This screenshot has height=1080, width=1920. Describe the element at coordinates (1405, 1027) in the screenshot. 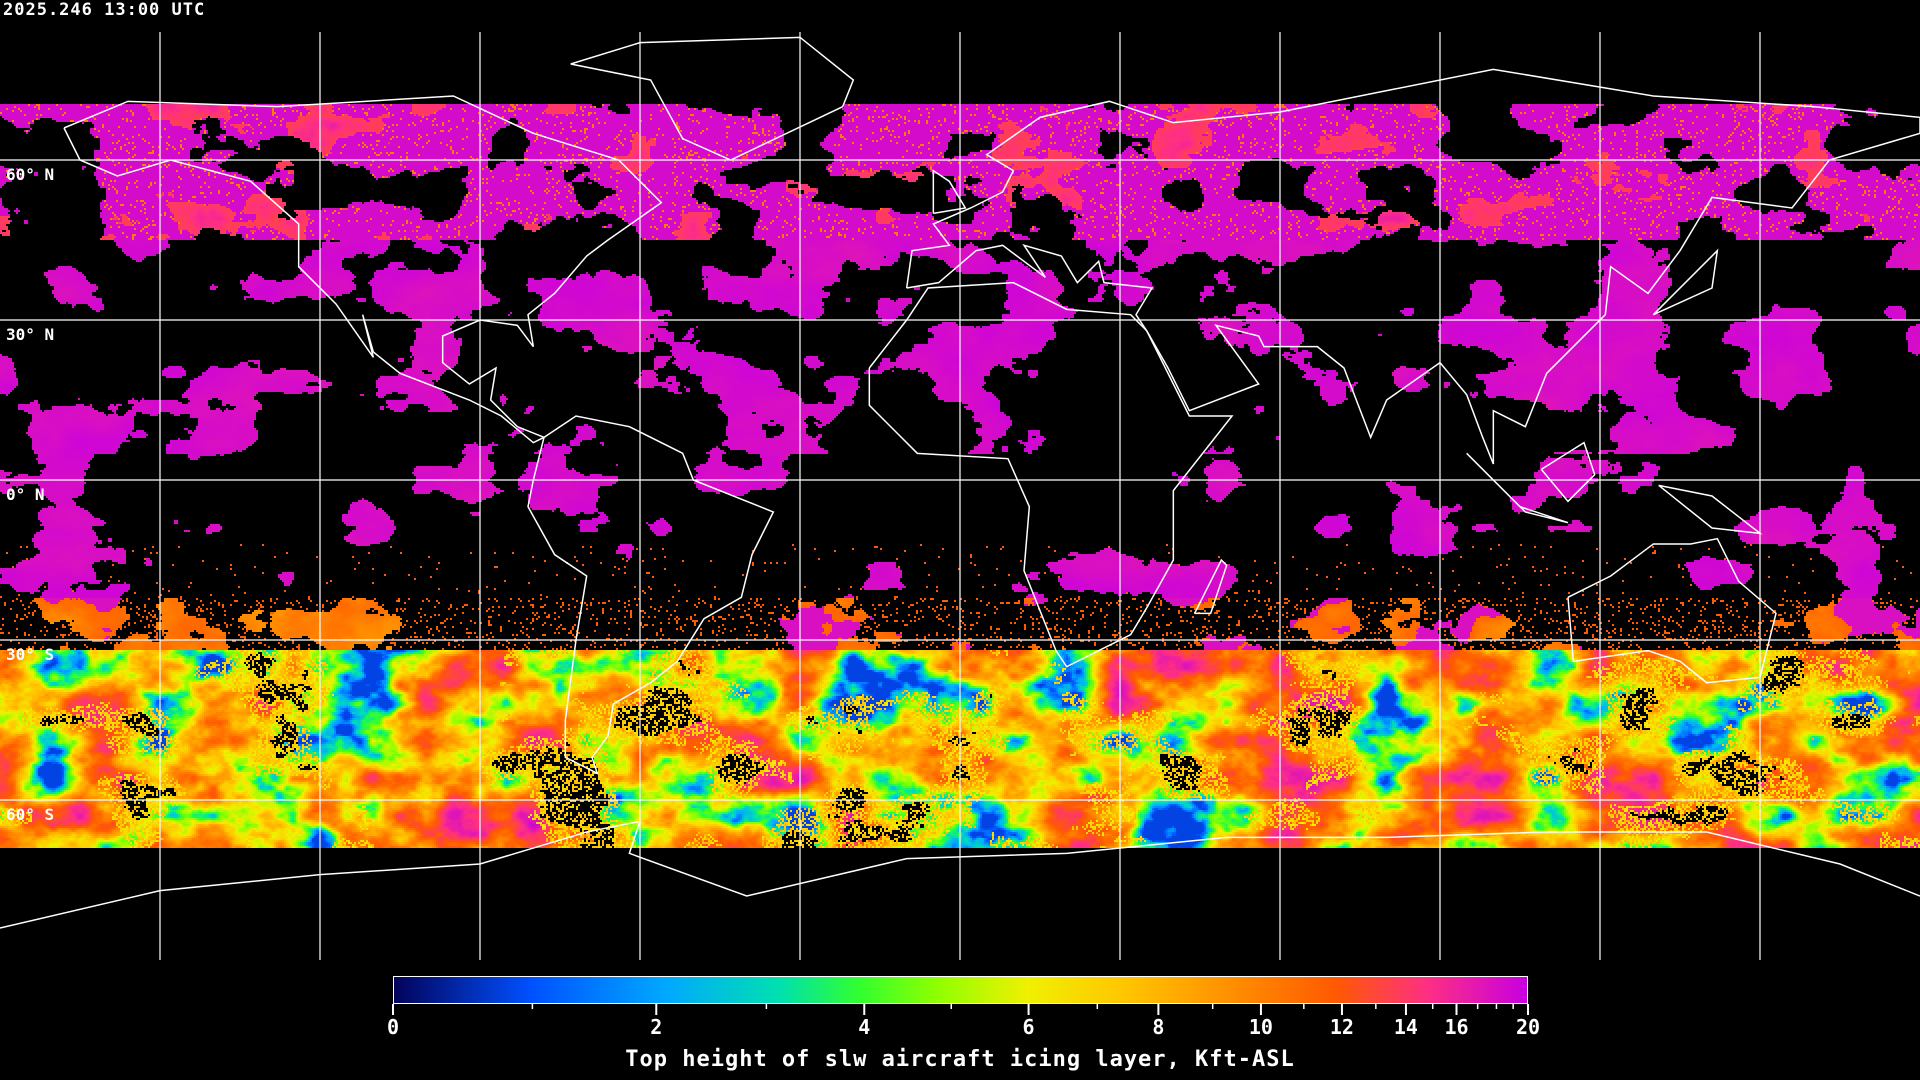

I see `tick-label: 14` at that location.